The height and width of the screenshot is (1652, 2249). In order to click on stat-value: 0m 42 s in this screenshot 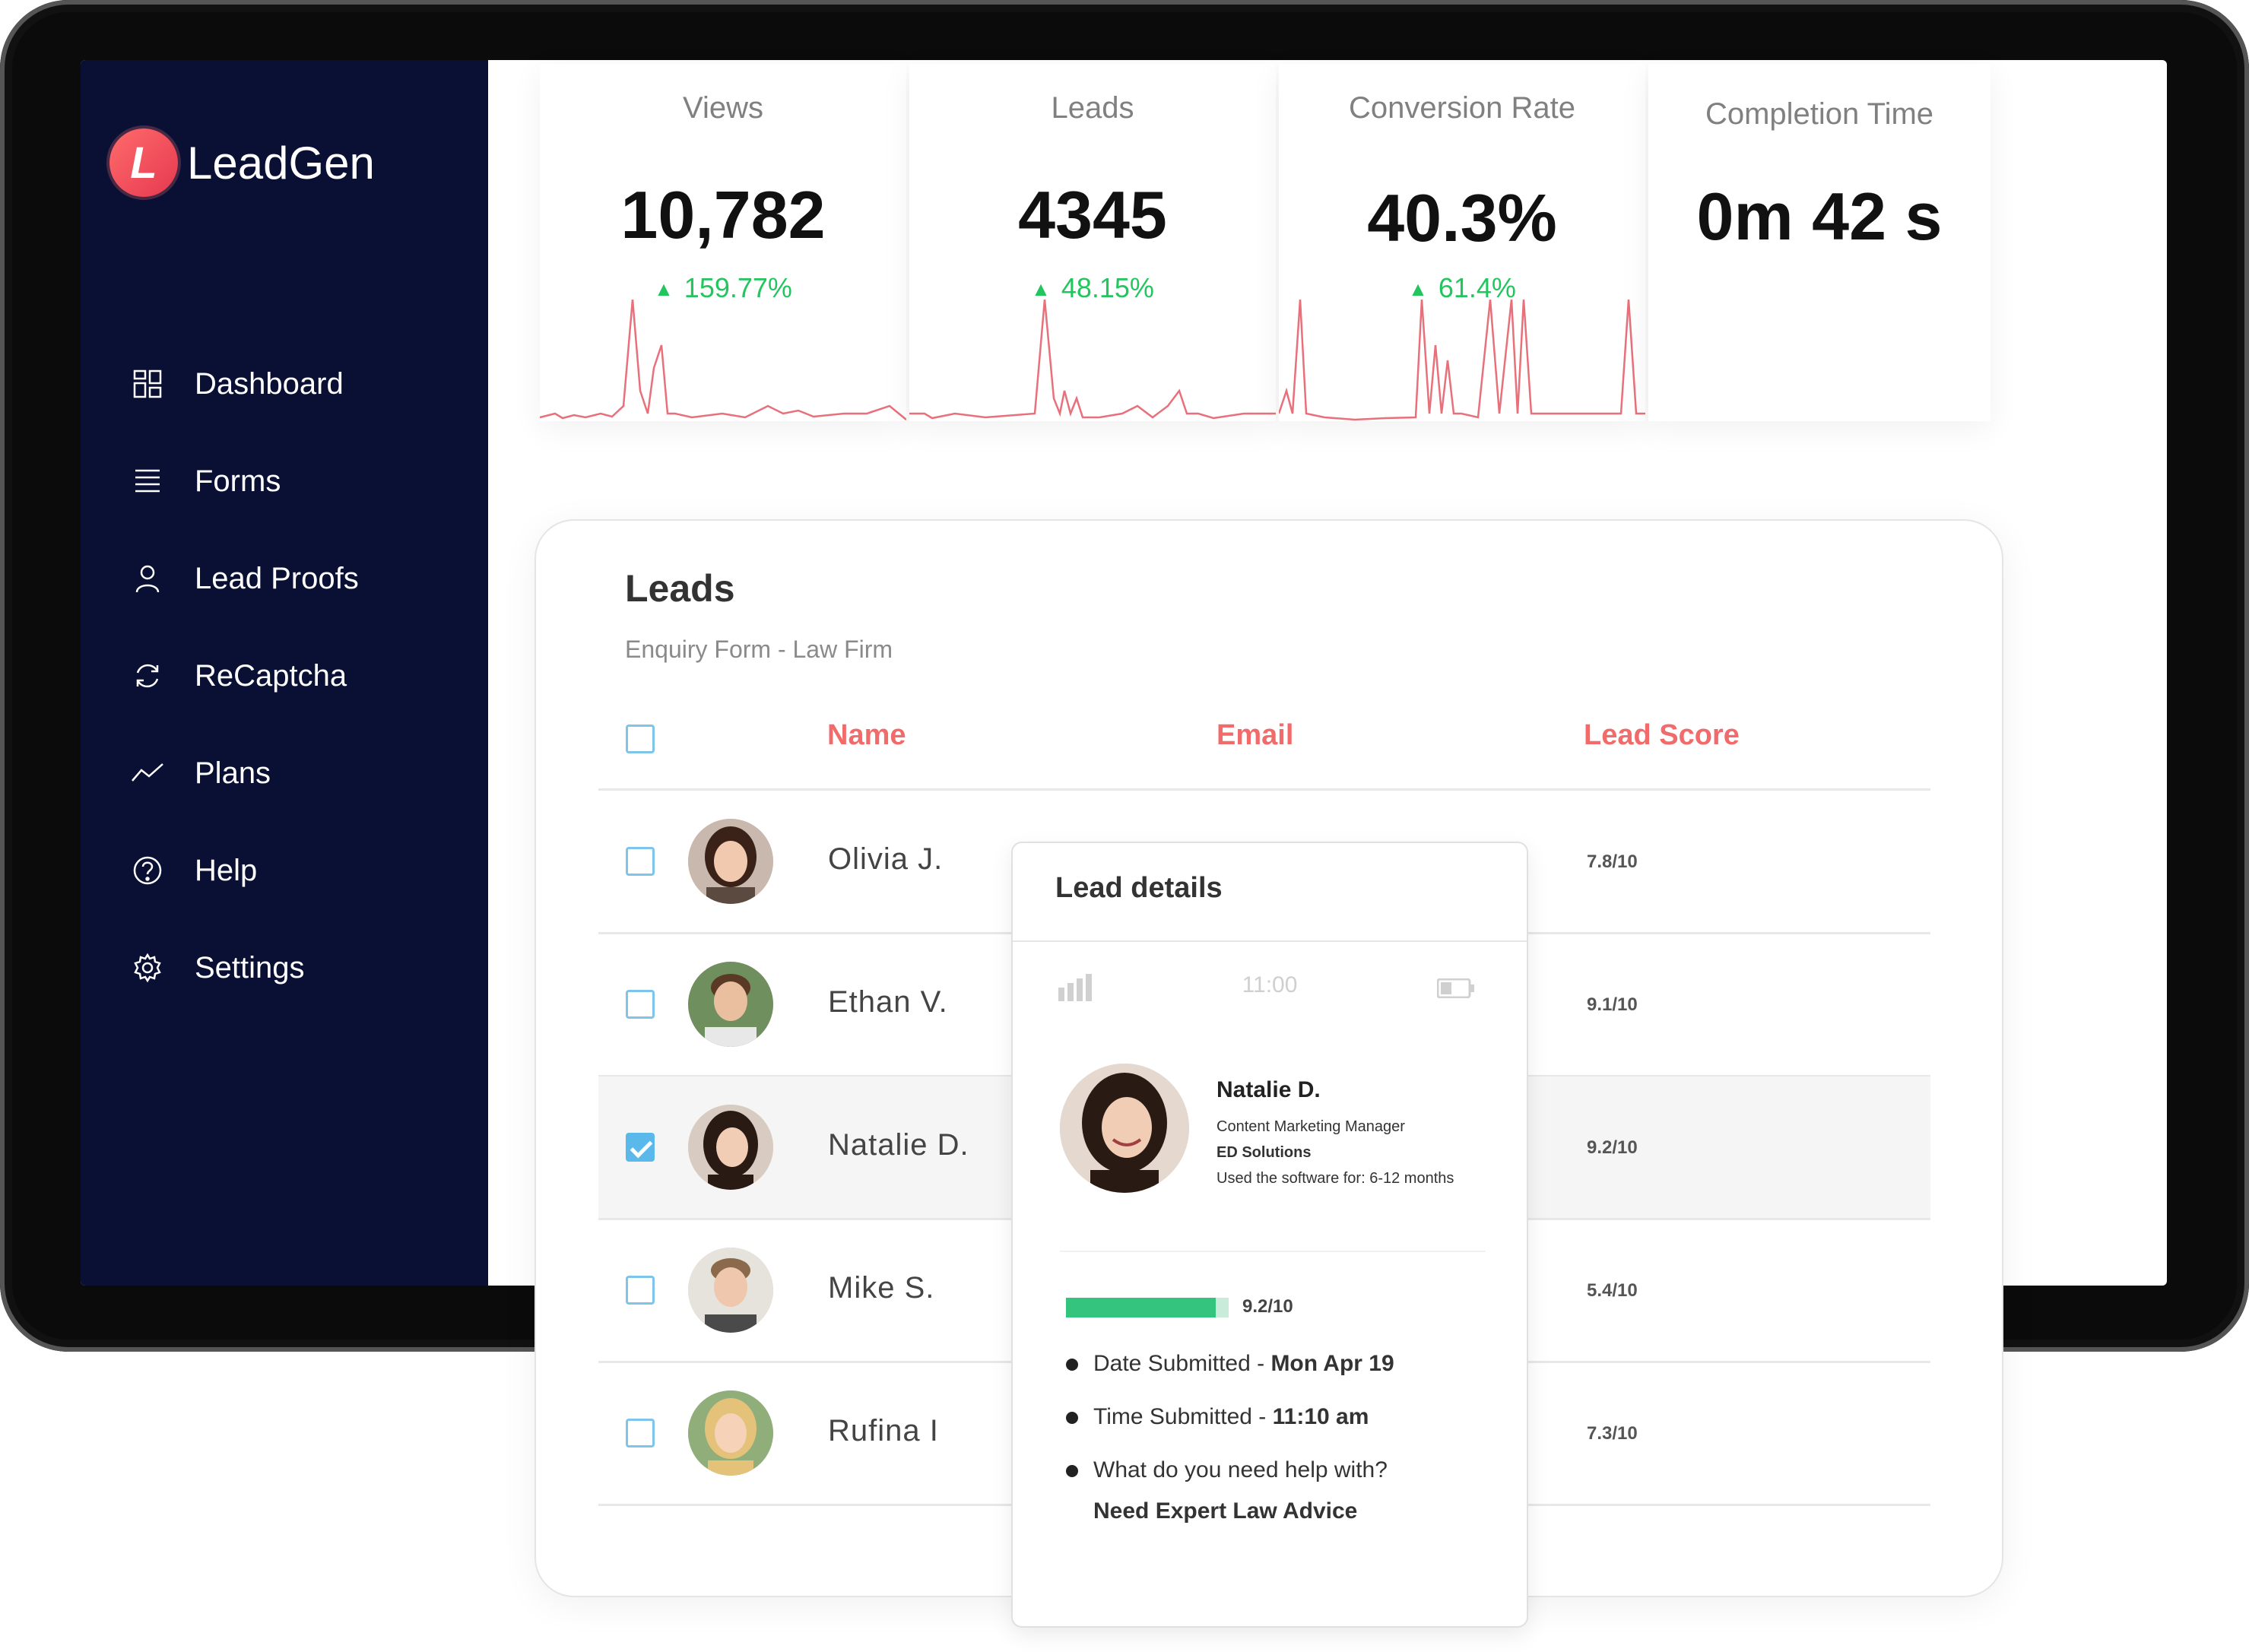, I will do `click(1819, 216)`.